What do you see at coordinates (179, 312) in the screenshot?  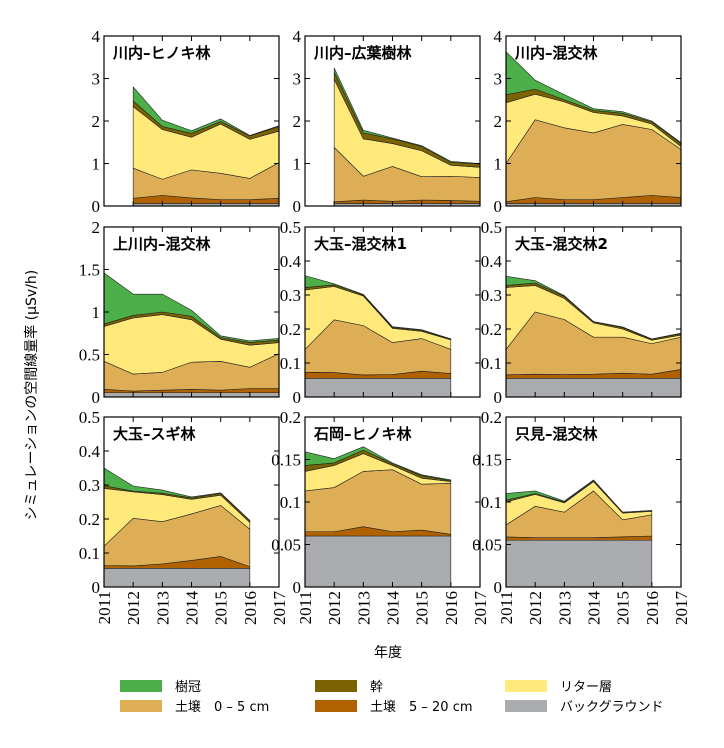 I see `panel-4: 0 0.5 1 1.5 2 上川内–混交林` at bounding box center [179, 312].